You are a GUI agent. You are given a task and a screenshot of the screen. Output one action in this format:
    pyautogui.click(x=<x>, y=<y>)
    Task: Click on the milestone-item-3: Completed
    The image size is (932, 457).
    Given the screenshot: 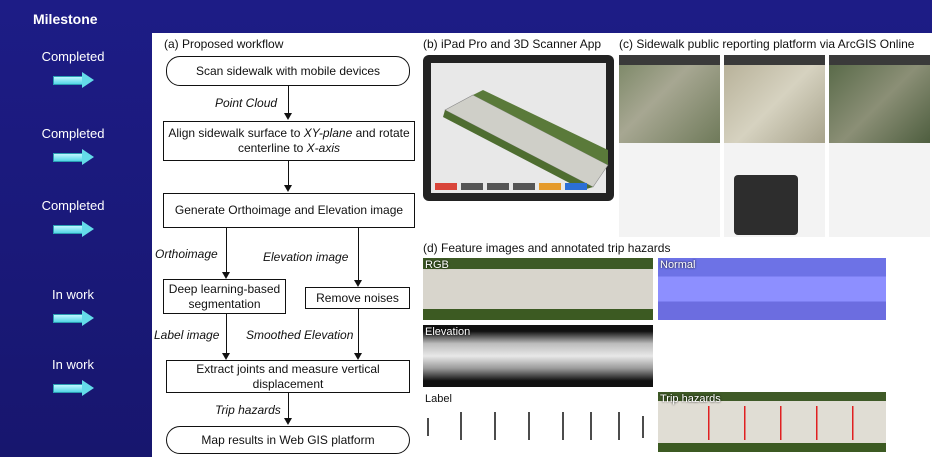 What is the action you would take?
    pyautogui.click(x=73, y=217)
    